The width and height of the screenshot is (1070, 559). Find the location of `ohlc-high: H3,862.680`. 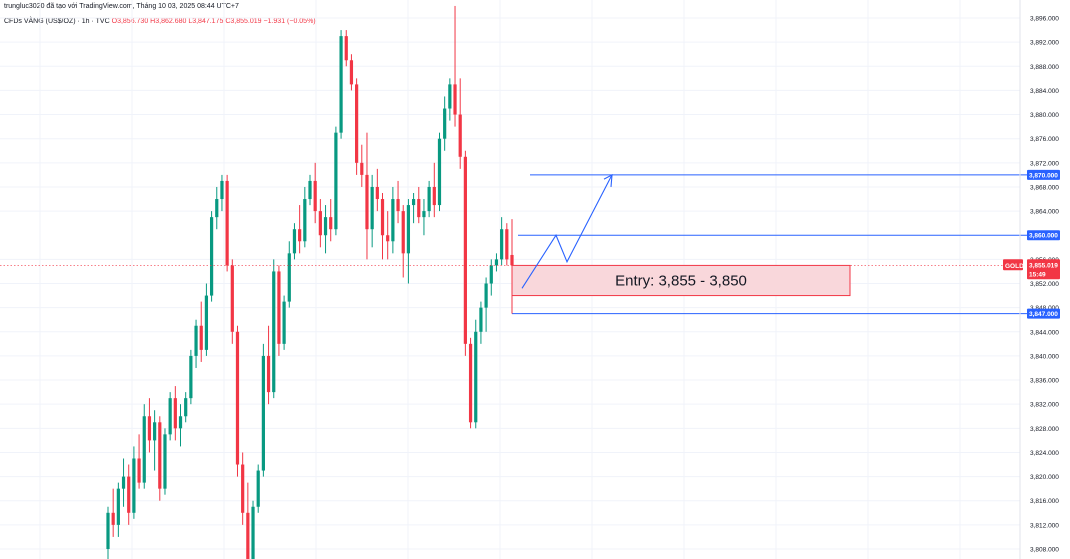

ohlc-high: H3,862.680 is located at coordinates (168, 21).